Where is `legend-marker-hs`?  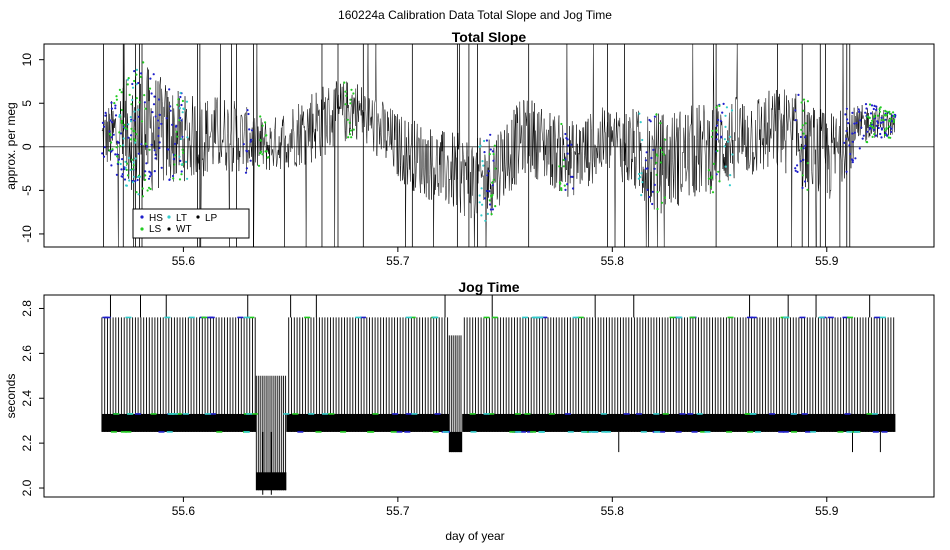 legend-marker-hs is located at coordinates (142, 217).